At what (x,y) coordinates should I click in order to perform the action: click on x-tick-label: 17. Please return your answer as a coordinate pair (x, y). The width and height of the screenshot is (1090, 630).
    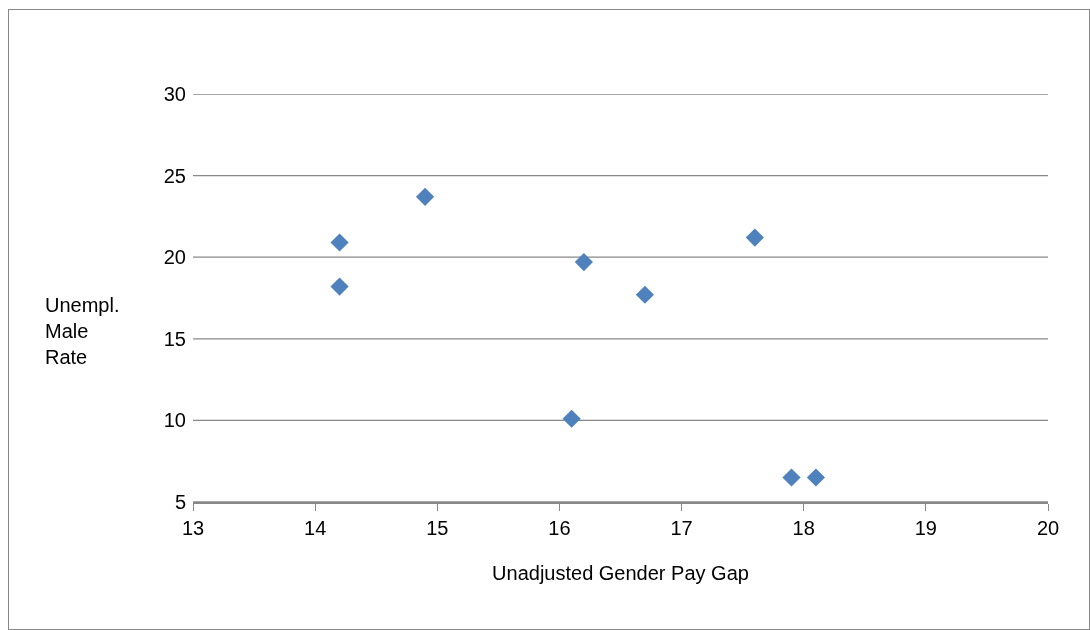
    Looking at the image, I should click on (681, 527).